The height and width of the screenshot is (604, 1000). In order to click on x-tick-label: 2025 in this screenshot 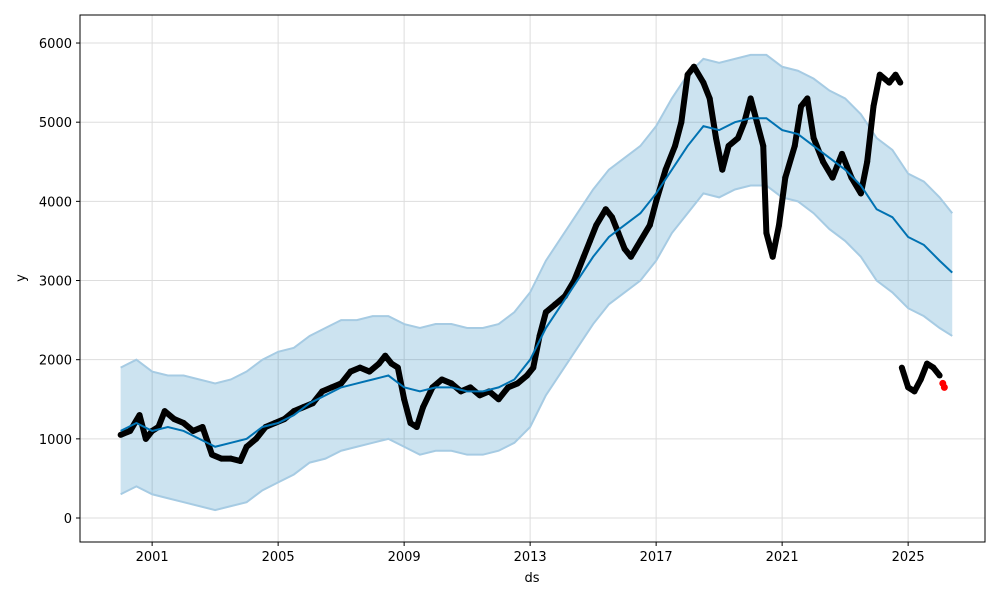, I will do `click(908, 557)`.